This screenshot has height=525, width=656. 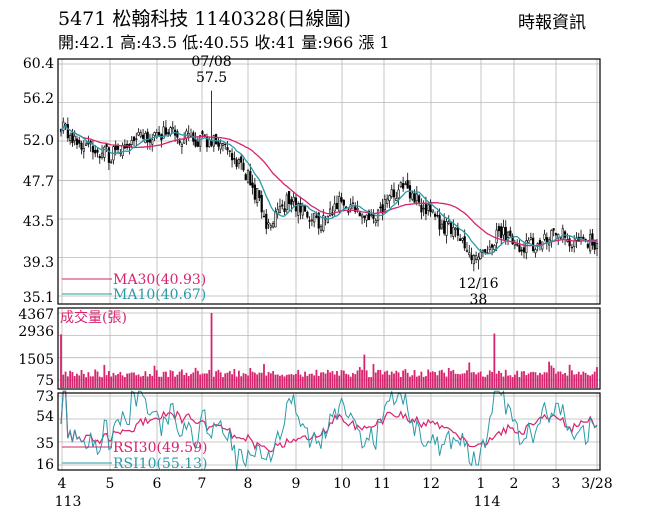 What do you see at coordinates (202, 484) in the screenshot?
I see `month-label: 7` at bounding box center [202, 484].